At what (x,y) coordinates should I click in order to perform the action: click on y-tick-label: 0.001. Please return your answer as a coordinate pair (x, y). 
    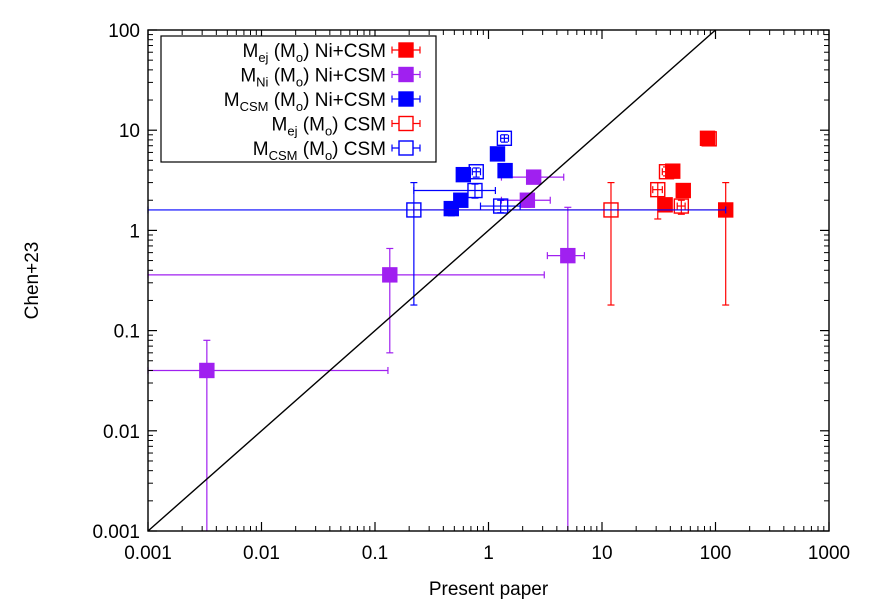
    Looking at the image, I should click on (116, 532).